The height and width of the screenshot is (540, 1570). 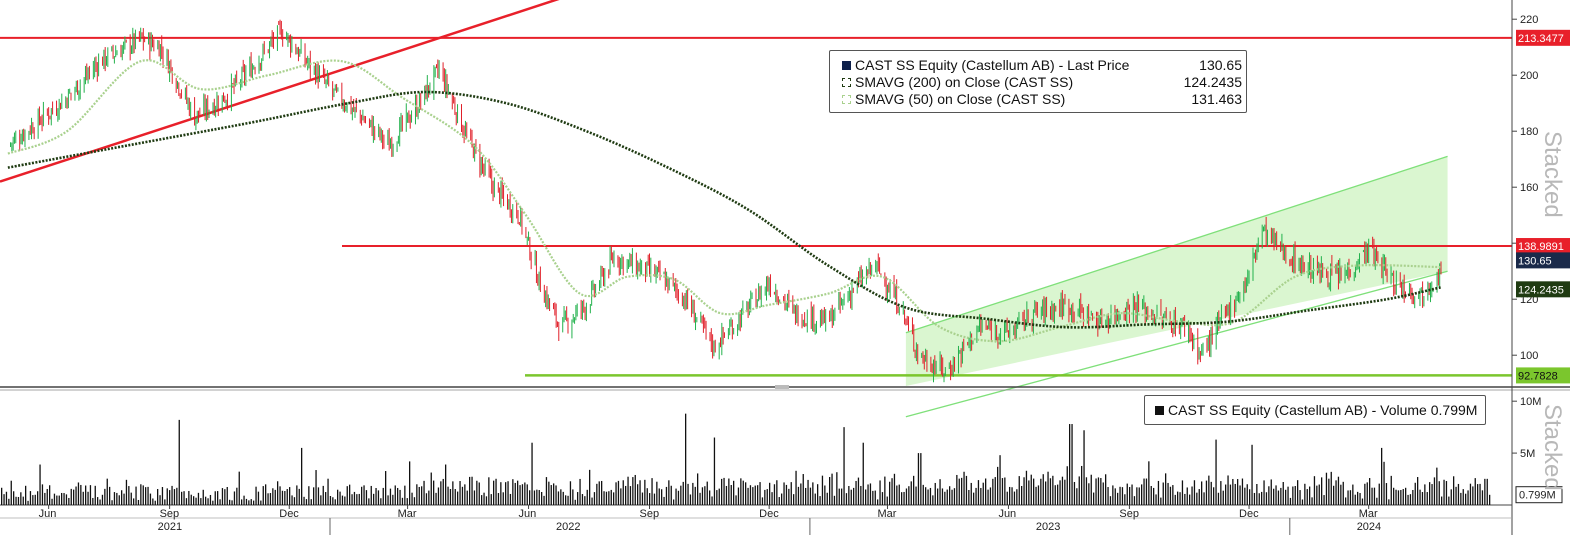 What do you see at coordinates (1552, 447) in the screenshot?
I see `stacked-label-volume: Stacked` at bounding box center [1552, 447].